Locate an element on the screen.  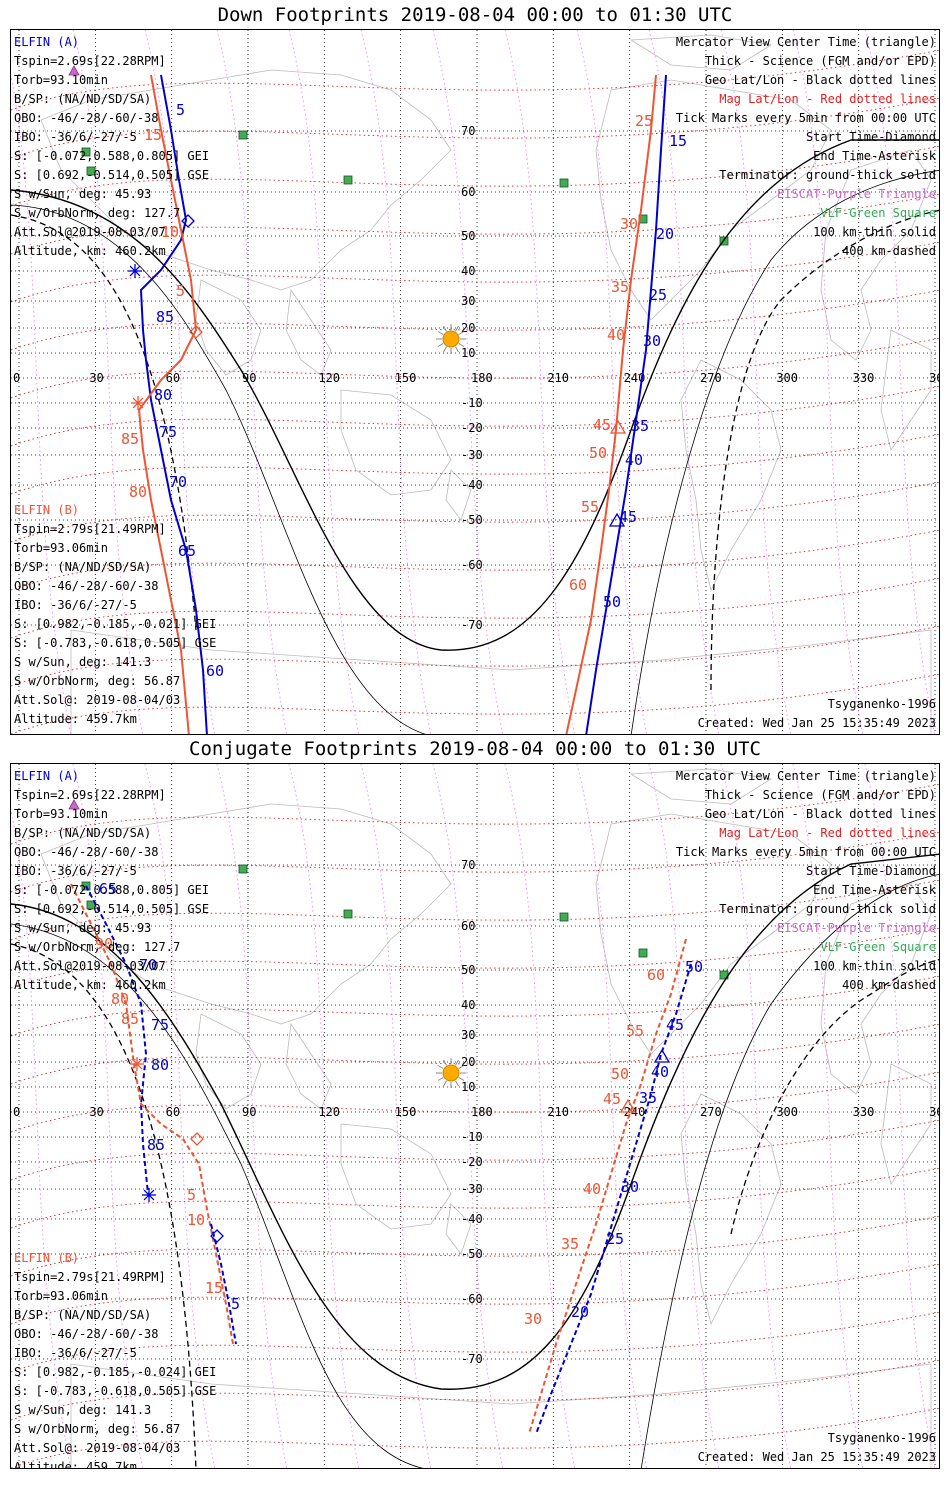
info-line: S w/Sun, deg: 141.3 is located at coordinates (83, 662).